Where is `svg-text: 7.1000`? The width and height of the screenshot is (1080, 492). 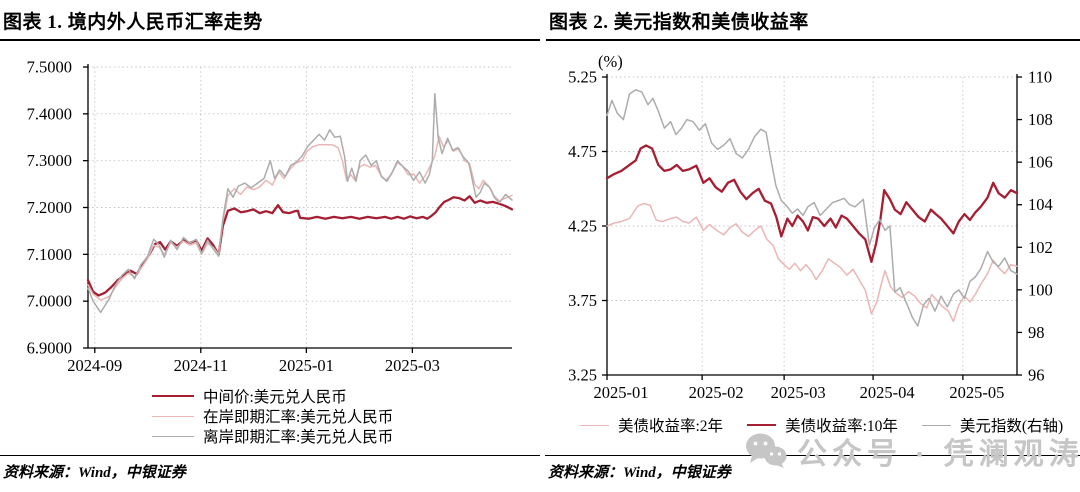
svg-text: 7.1000 is located at coordinates (49, 254).